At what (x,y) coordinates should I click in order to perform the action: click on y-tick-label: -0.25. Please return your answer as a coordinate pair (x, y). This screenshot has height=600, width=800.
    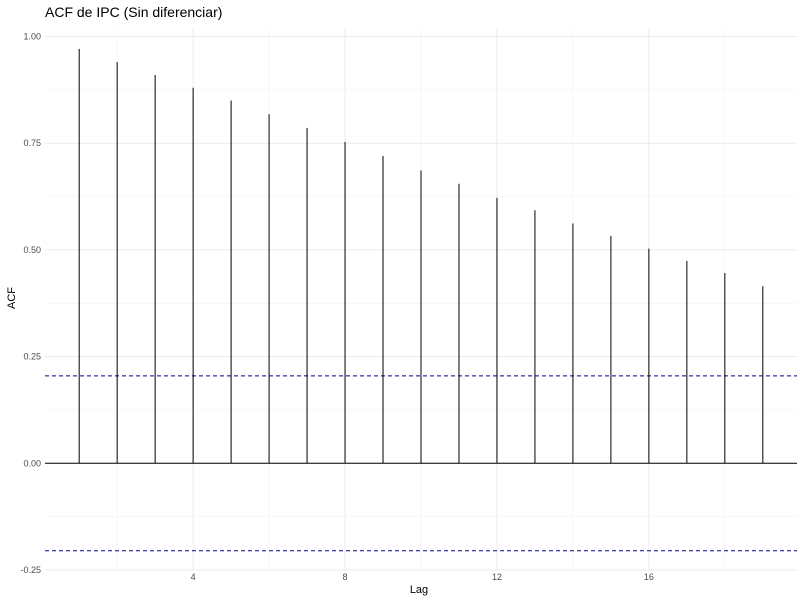
    Looking at the image, I should click on (30, 570).